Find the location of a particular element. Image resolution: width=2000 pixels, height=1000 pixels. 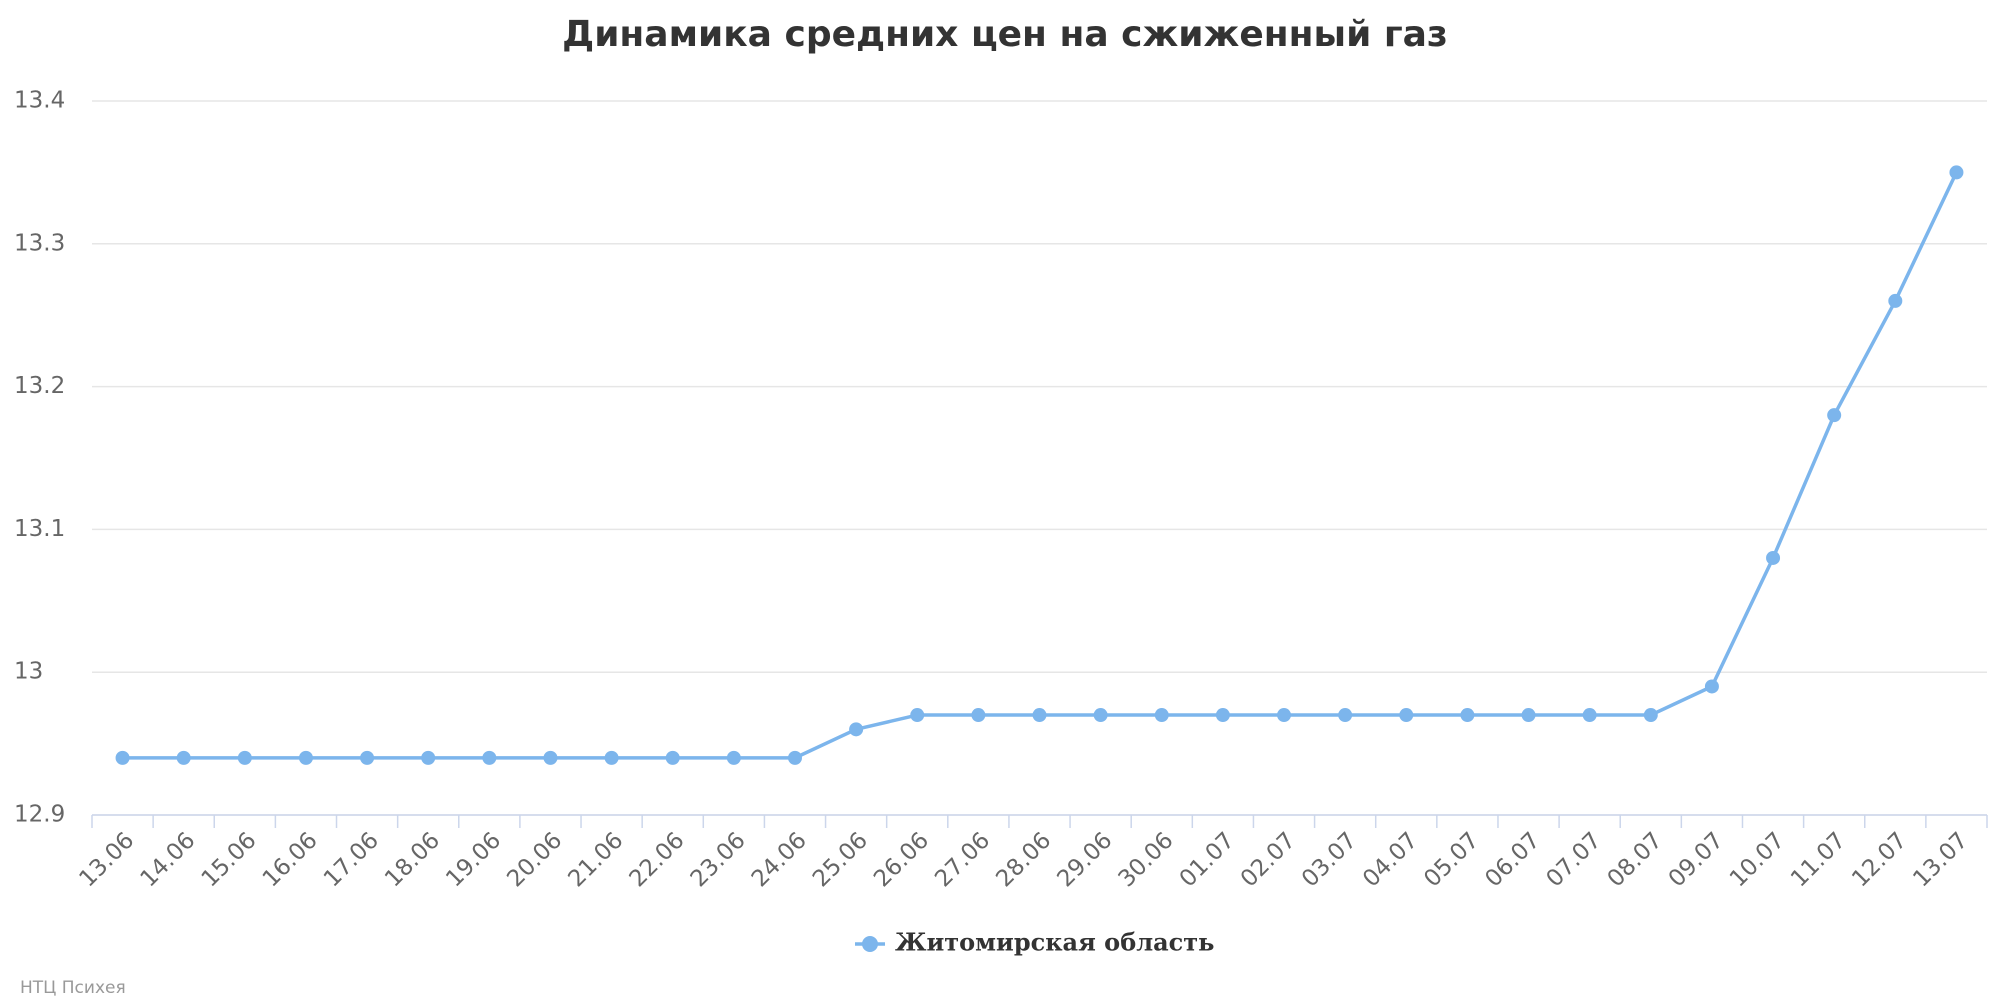

chart-title: Динамика средних цен на сжиженный газ is located at coordinates (1005, 34).